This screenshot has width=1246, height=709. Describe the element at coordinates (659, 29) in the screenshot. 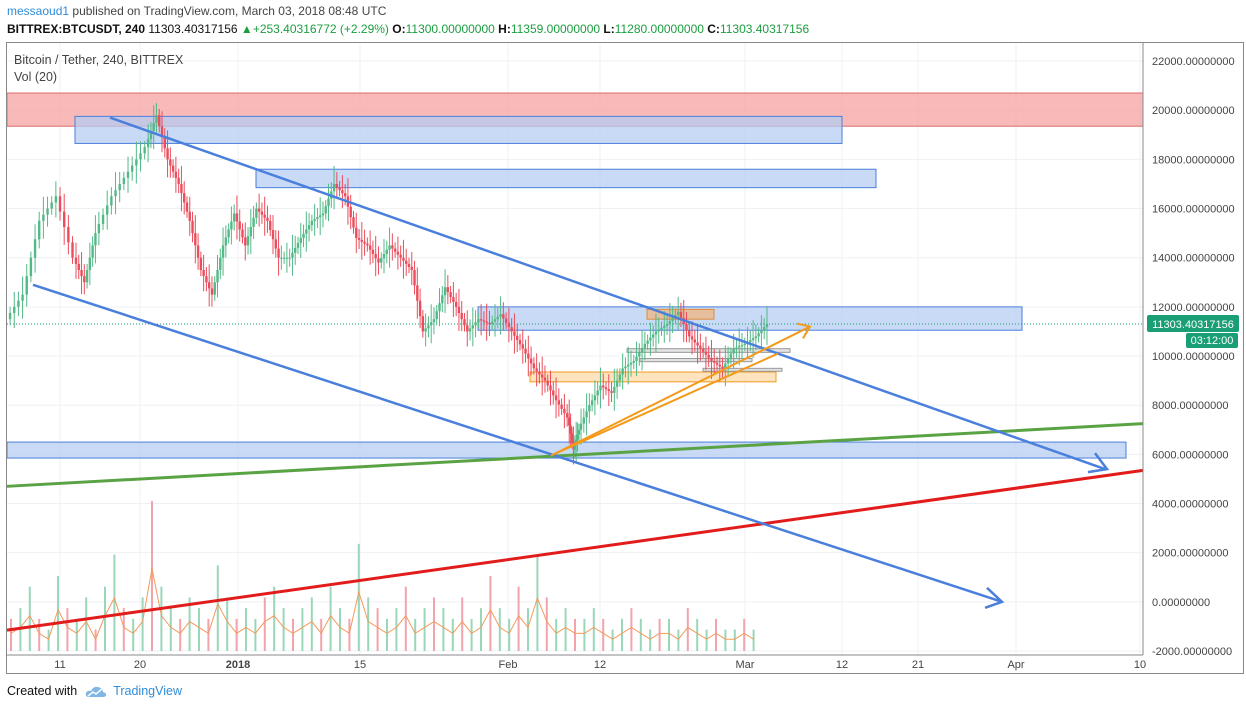

I see `low-value: 11280.00000000` at that location.